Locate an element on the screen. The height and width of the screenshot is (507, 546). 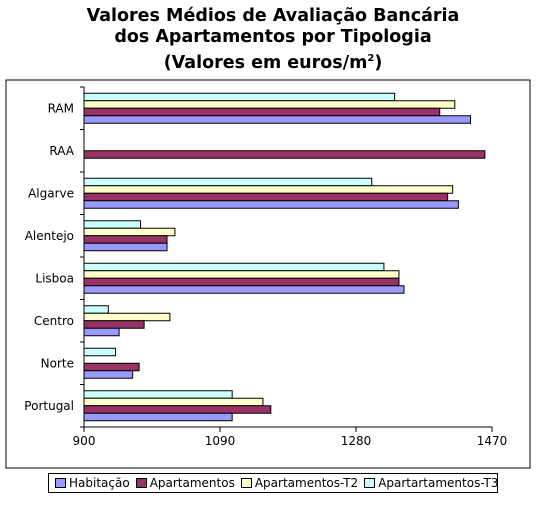
legend-item: Apartamentos is located at coordinates (185, 483).